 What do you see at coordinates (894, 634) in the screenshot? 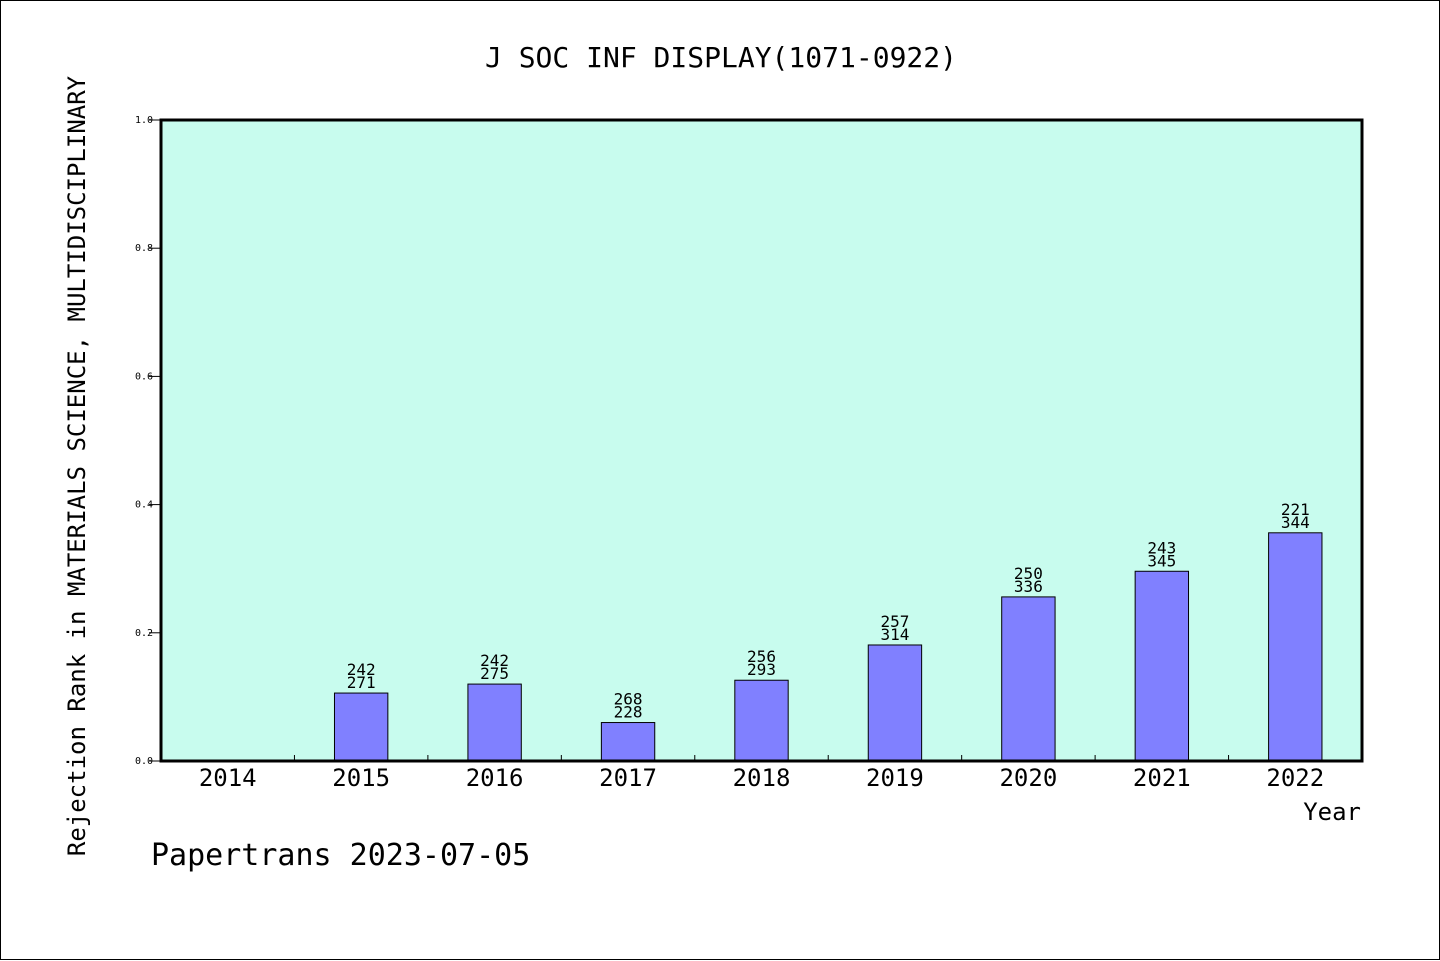
I see `bar-label-bottom: 314` at bounding box center [894, 634].